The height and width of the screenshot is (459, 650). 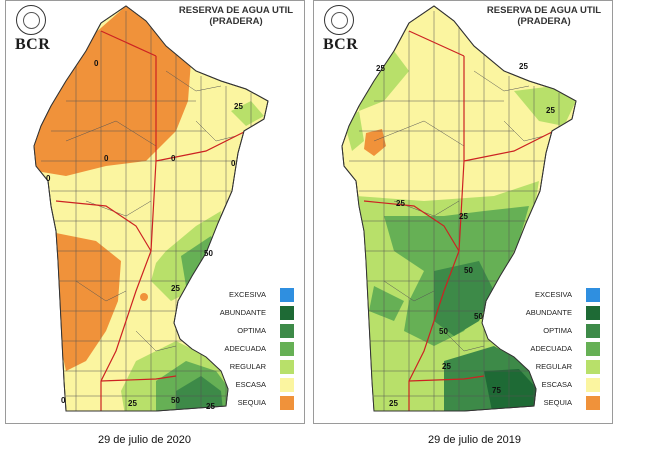 I want to click on contour-label: 75, so click(x=496, y=390).